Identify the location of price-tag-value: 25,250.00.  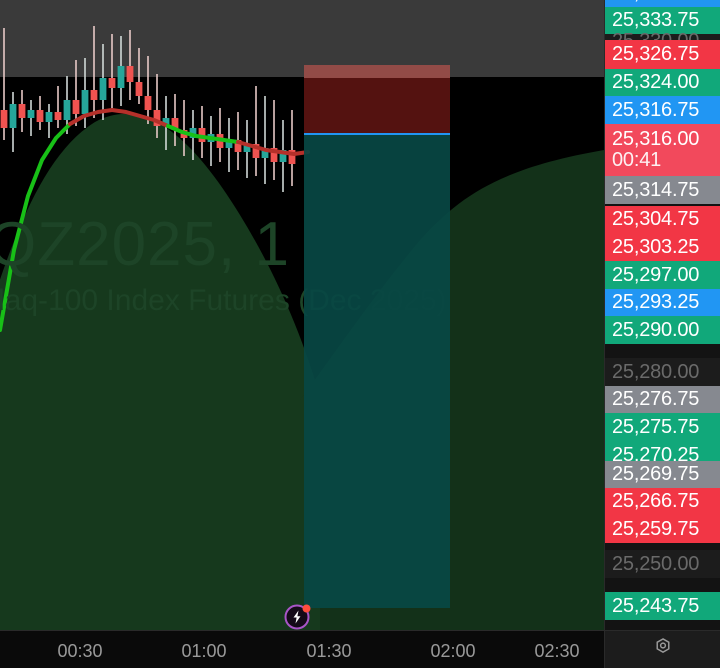
(656, 563).